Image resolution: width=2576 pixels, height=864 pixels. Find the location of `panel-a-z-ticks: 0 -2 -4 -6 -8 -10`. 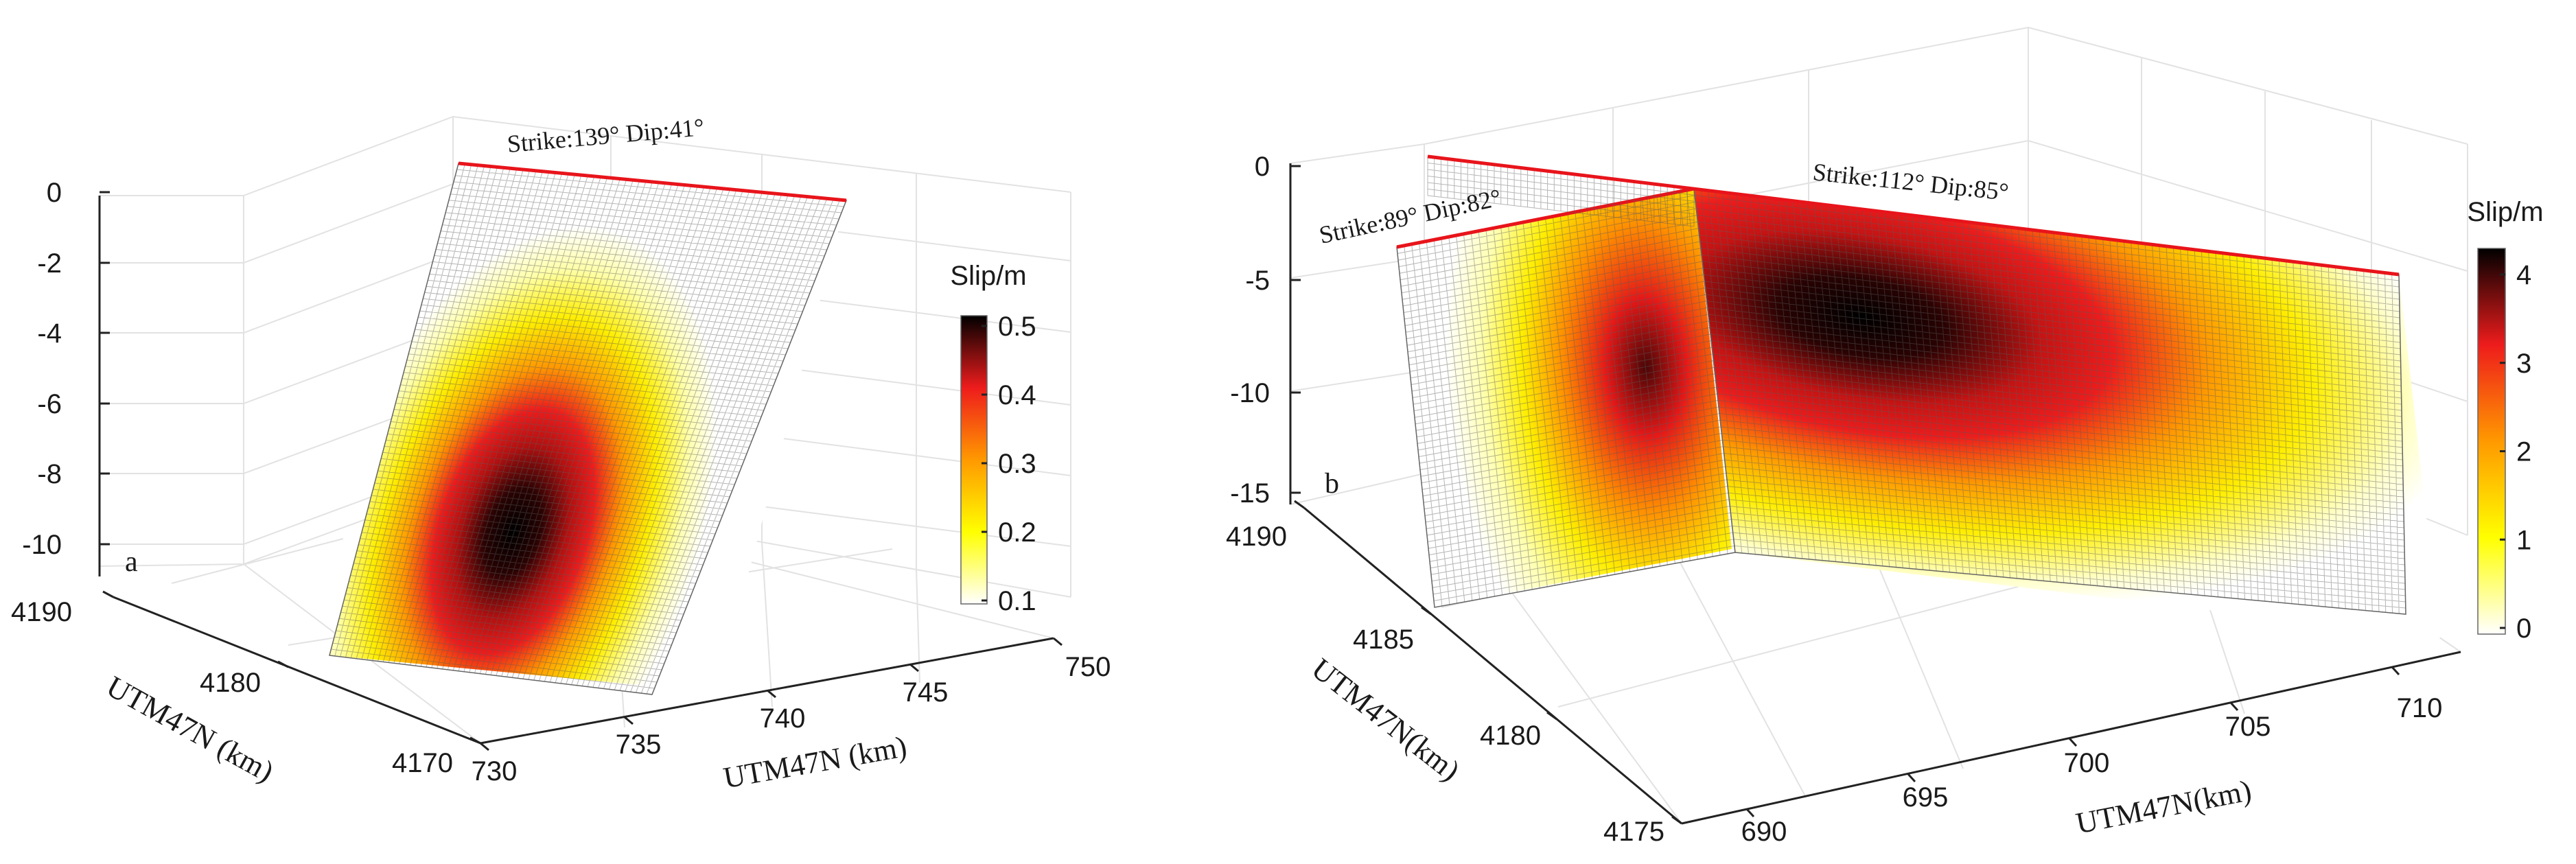

panel-a-z-ticks: 0 -2 -4 -6 -8 -10 is located at coordinates (66, 369).